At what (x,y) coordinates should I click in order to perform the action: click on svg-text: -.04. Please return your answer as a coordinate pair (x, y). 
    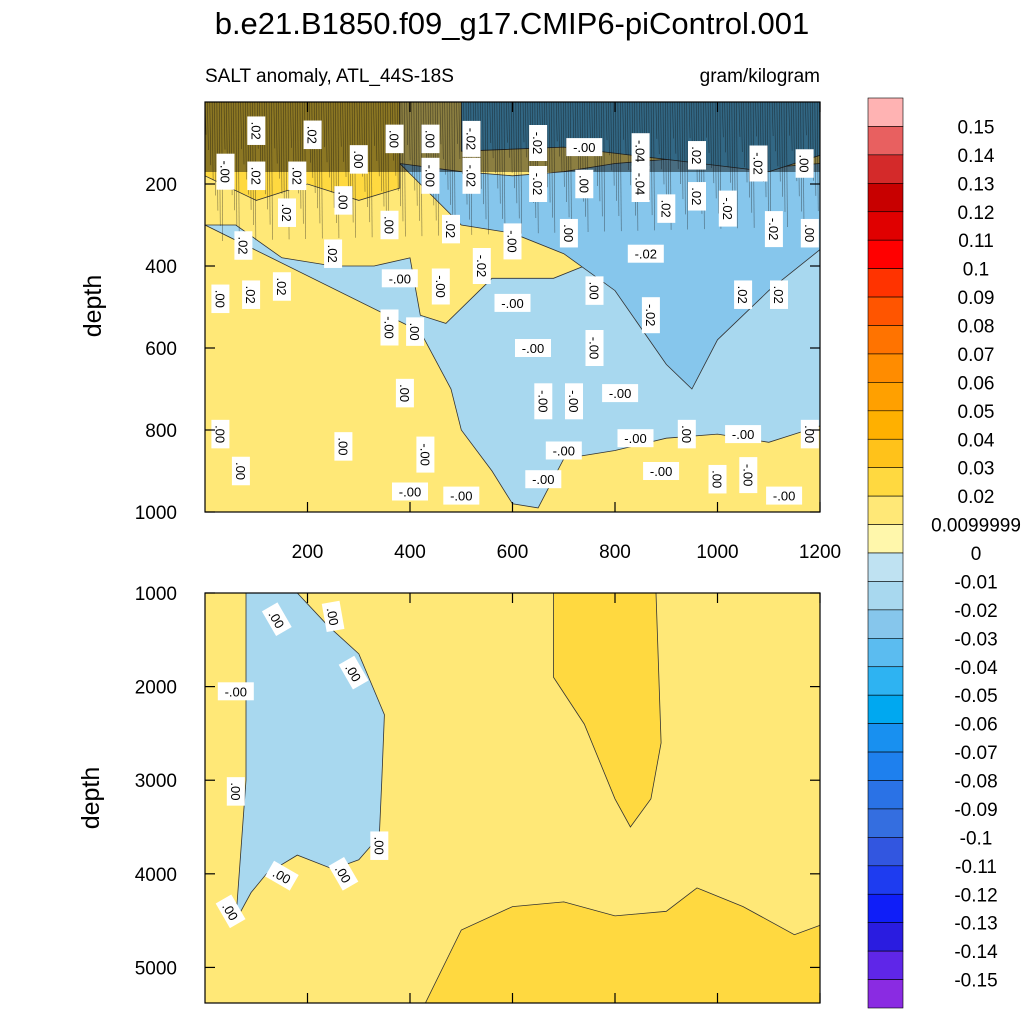
    Looking at the image, I should click on (640, 151).